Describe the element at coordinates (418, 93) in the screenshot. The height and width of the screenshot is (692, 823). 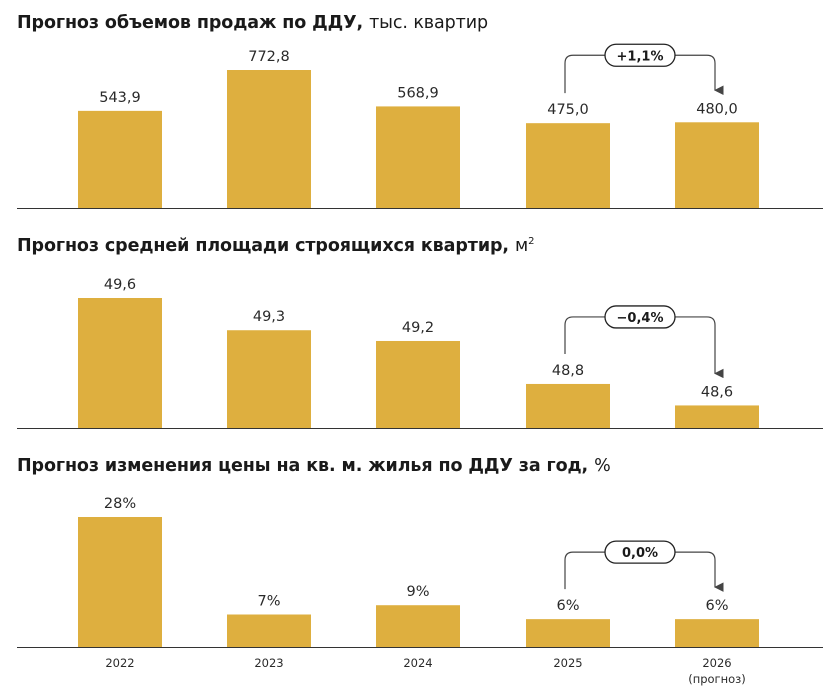
I see `value-label-sales-2024: 568,9` at that location.